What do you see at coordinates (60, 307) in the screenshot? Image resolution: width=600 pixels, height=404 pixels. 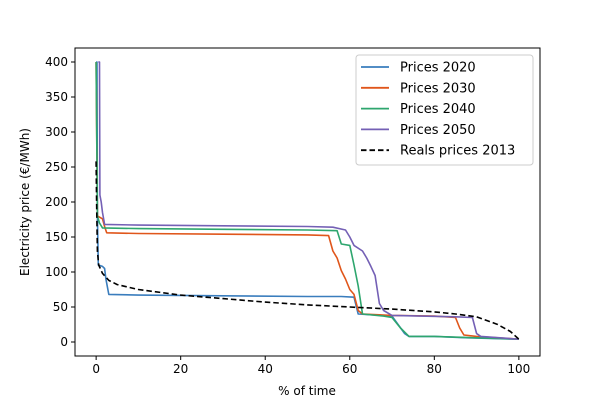 I see `y-tick-label-1: 50` at bounding box center [60, 307].